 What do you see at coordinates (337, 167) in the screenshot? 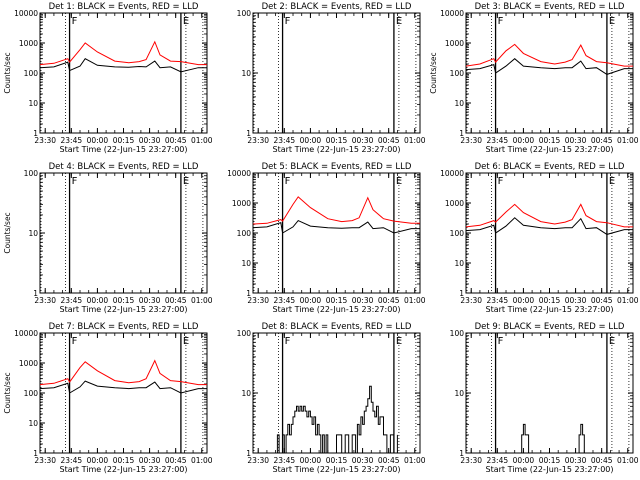
I see `panel-title: Det 5: BLACK = Events, RED = LLD` at bounding box center [337, 167].